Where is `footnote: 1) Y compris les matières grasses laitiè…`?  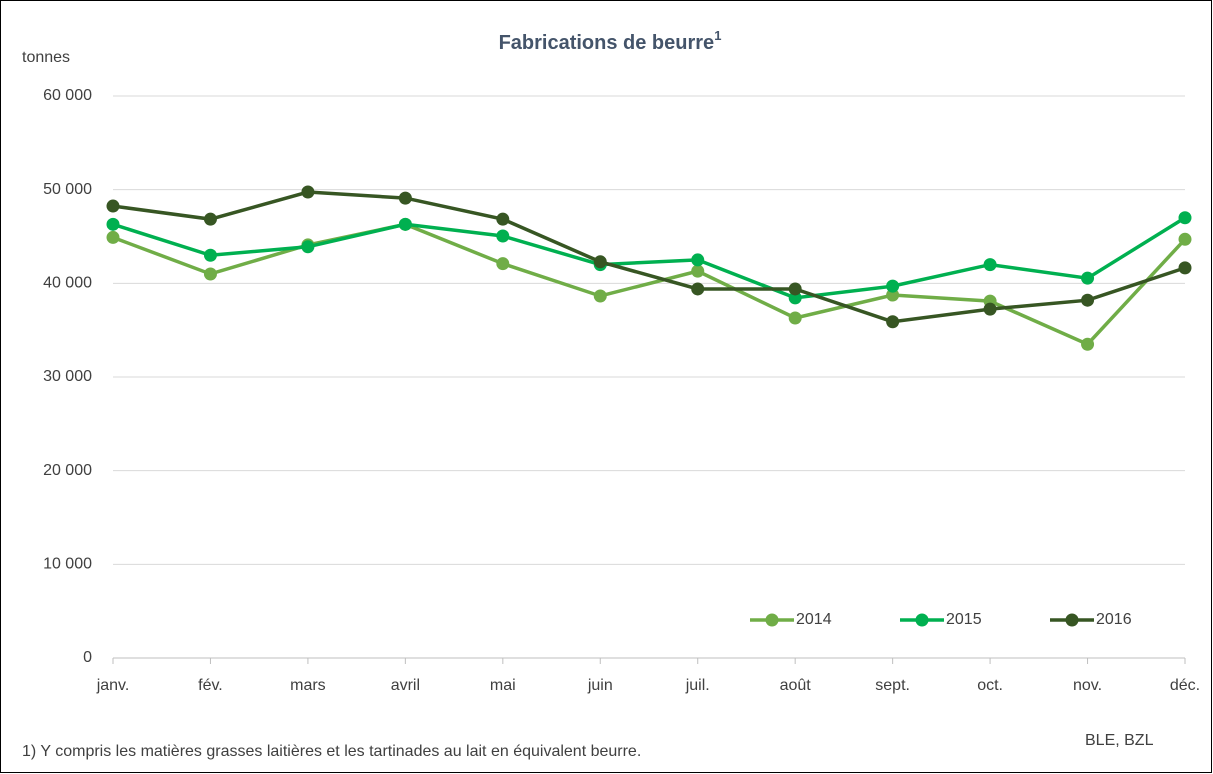
footnote: 1) Y compris les matières grasses laitiè… is located at coordinates (331, 751).